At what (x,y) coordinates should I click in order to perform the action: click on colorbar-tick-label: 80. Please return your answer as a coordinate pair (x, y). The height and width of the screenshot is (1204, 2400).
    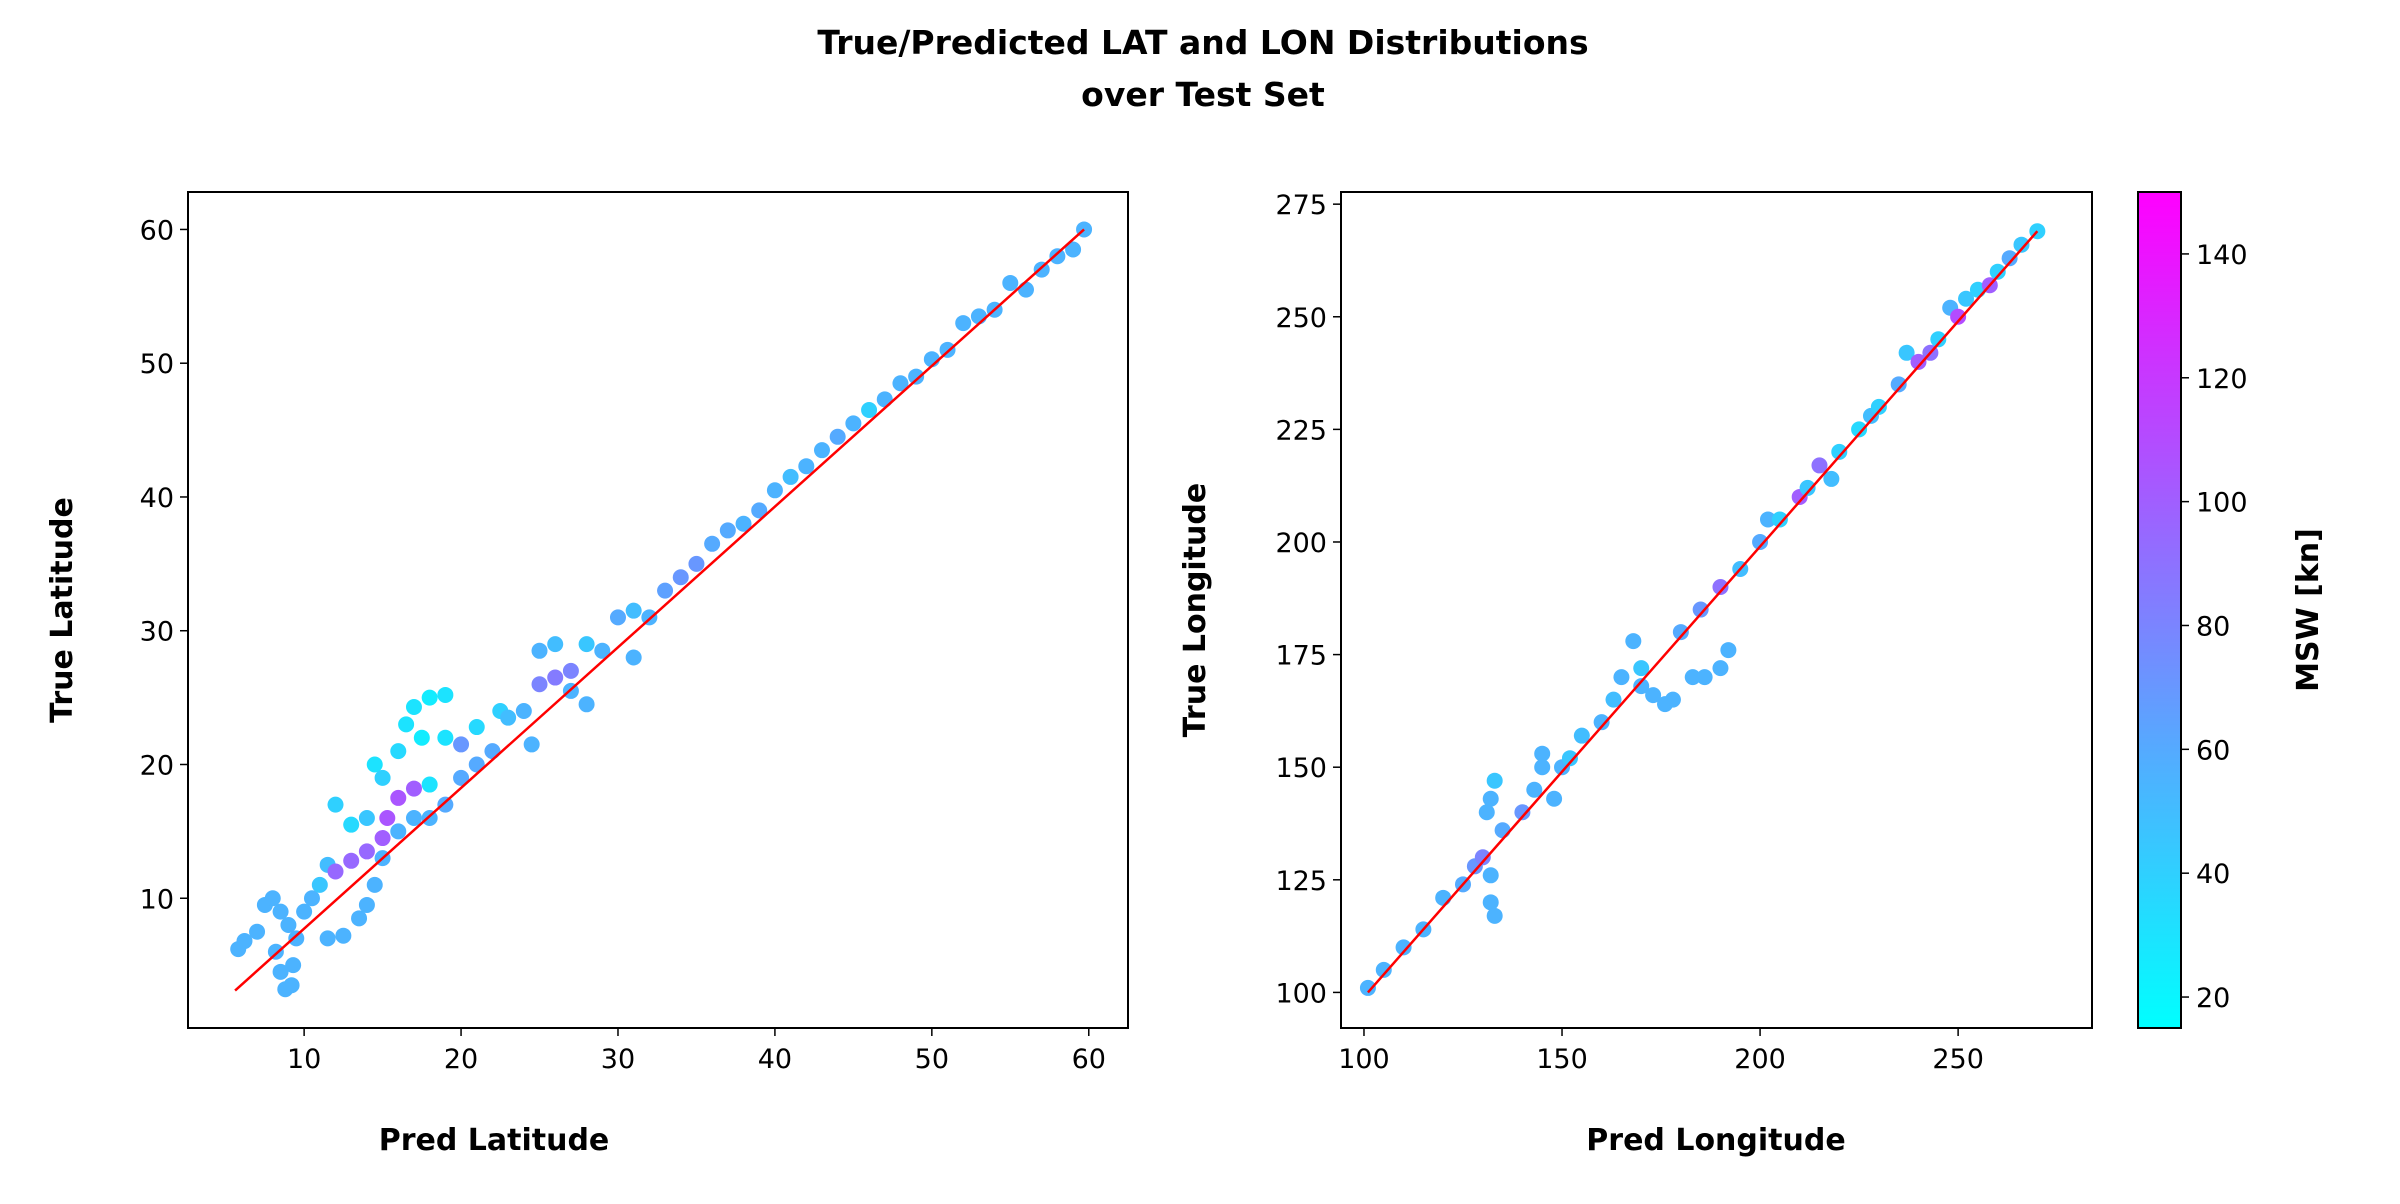
    Looking at the image, I should click on (2213, 626).